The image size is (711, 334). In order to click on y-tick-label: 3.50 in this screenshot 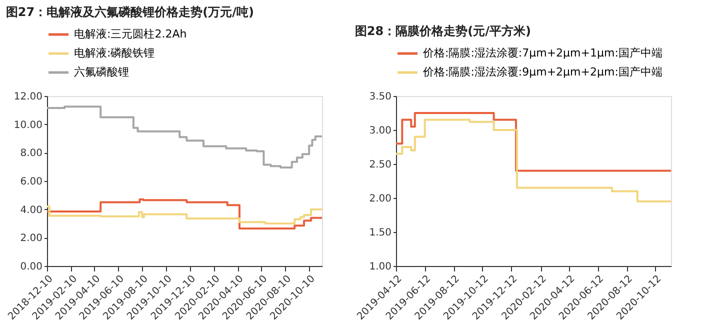, I will do `click(380, 97)`.